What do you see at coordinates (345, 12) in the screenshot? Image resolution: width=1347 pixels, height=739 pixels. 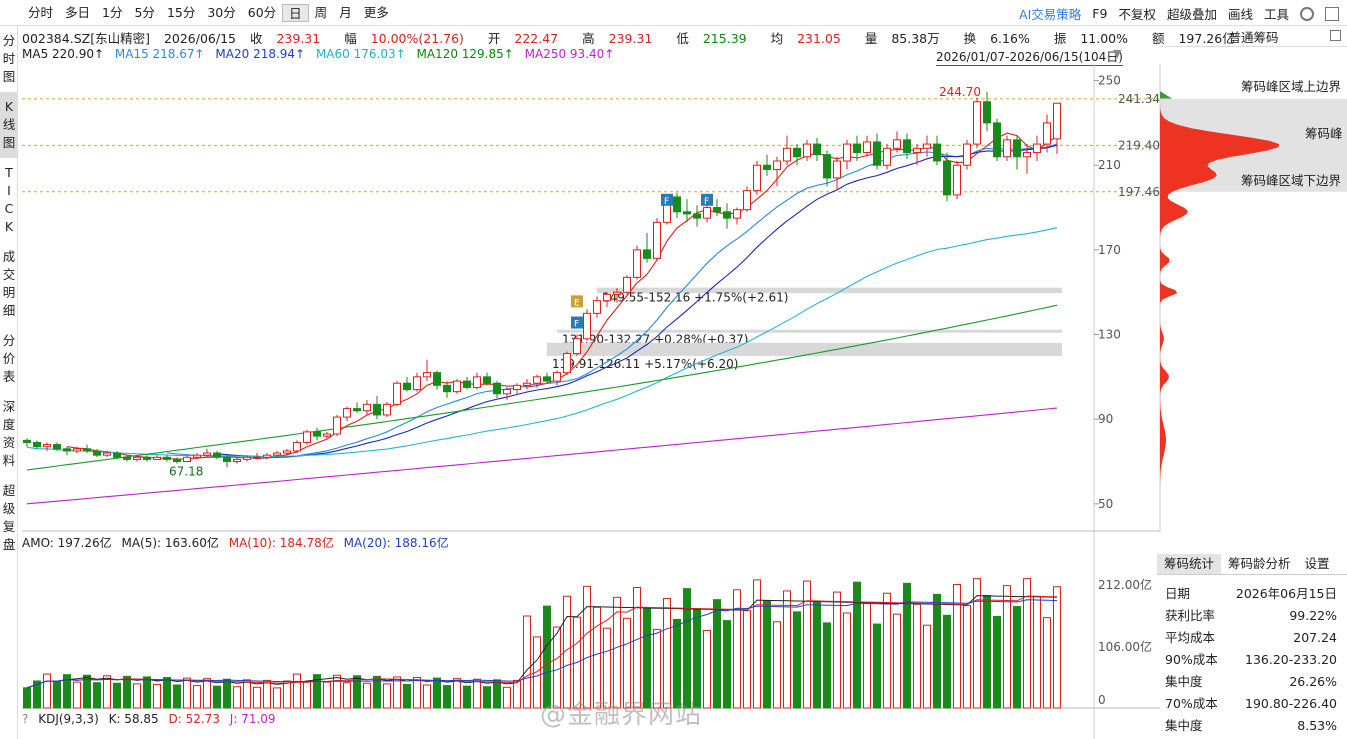 I see `period-tab-9: 月` at bounding box center [345, 12].